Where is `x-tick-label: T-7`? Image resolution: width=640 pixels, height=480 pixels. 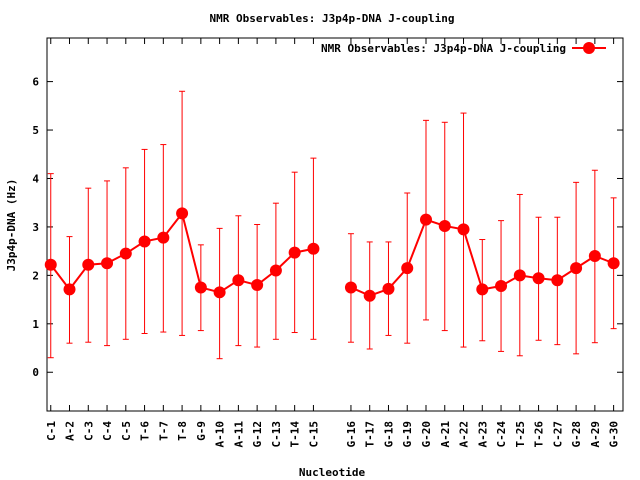
x-tick-label: T-7 is located at coordinates (163, 431).